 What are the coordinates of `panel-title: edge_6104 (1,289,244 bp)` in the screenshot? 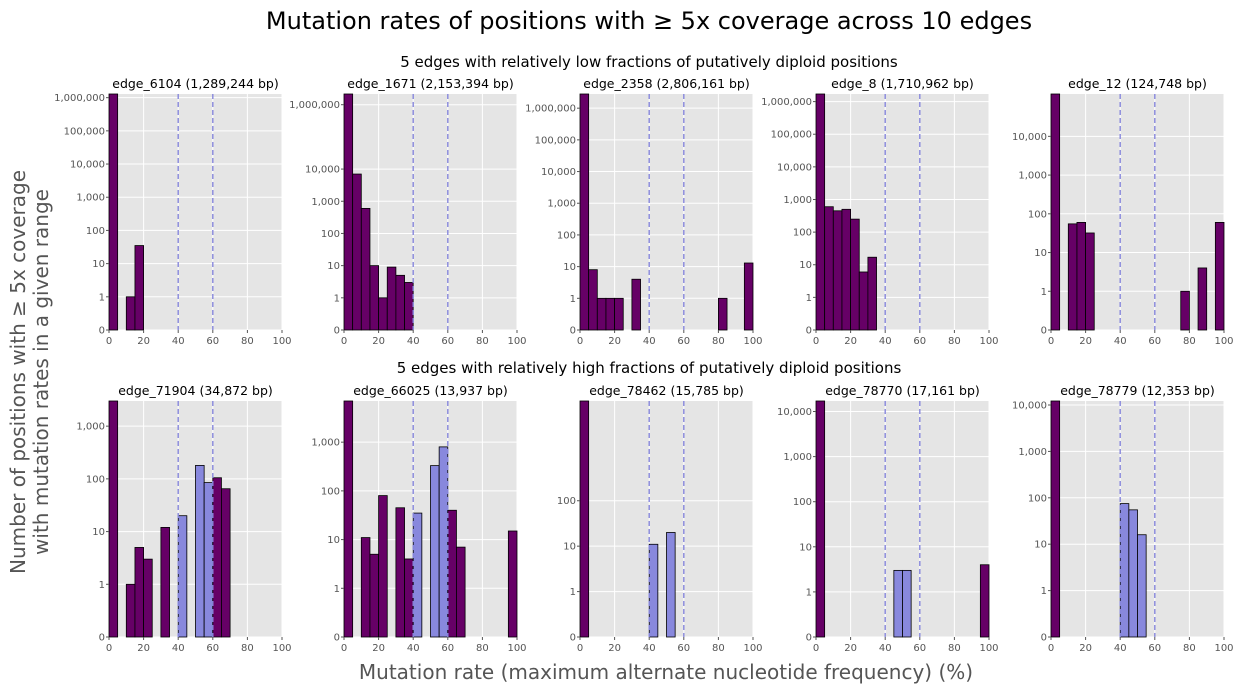 It's located at (195, 83).